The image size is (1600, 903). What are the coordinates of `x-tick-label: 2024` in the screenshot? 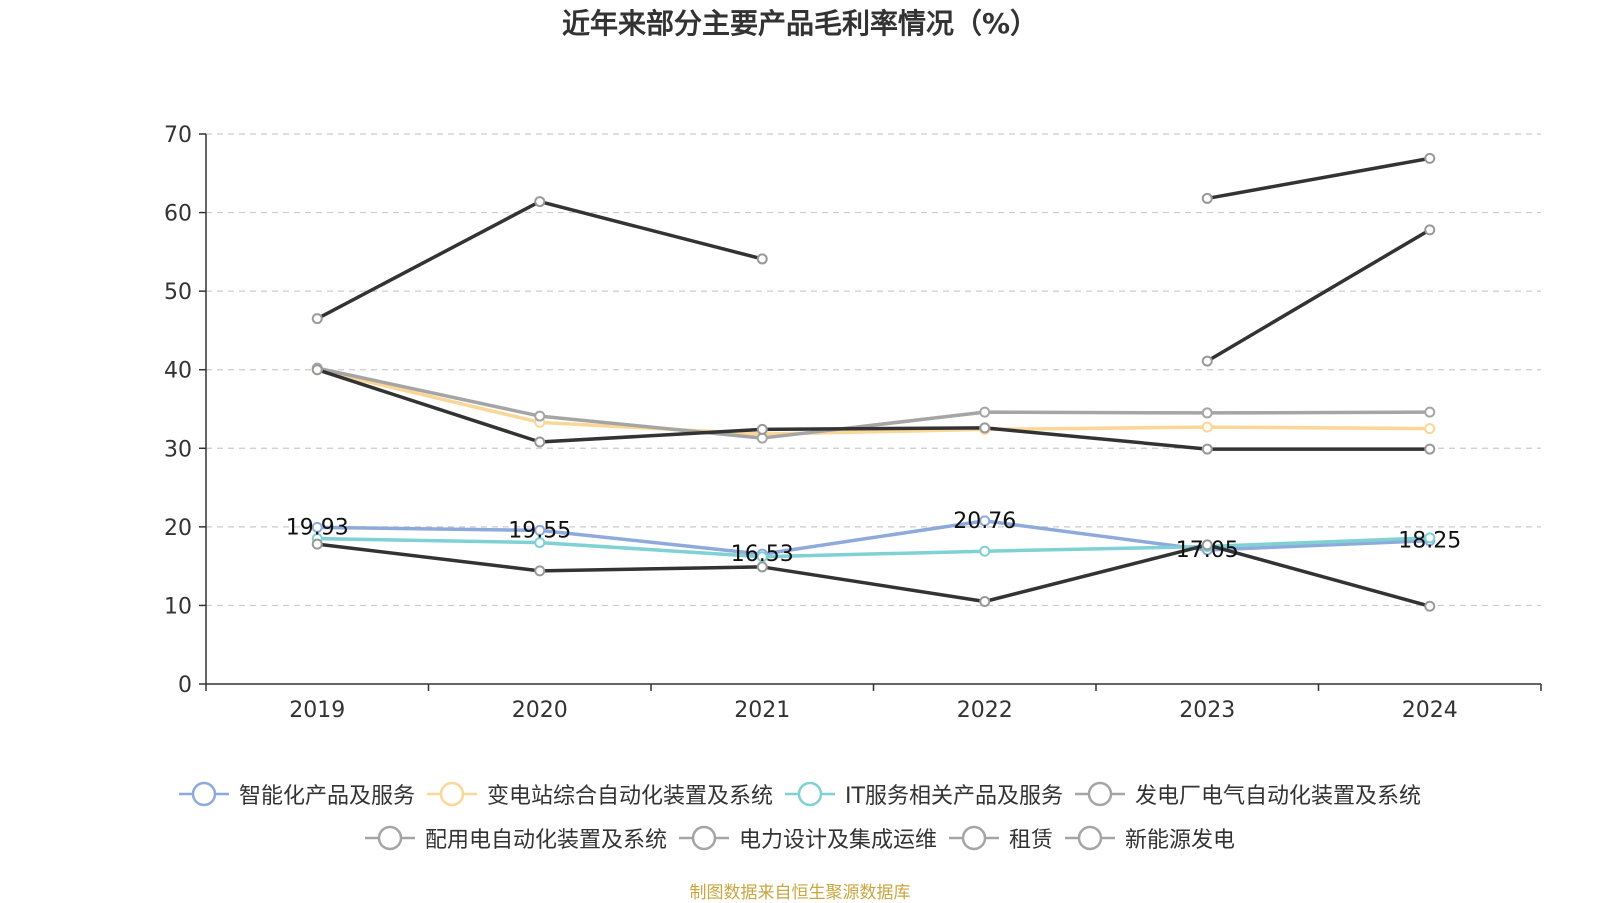 It's located at (1430, 710).